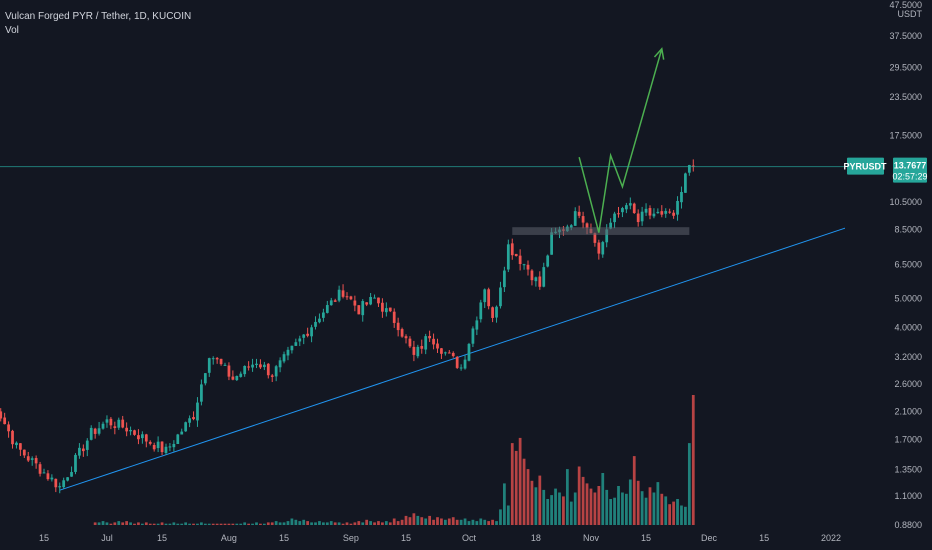  Describe the element at coordinates (831, 538) in the screenshot. I see `time-tick-label: 2022` at that location.